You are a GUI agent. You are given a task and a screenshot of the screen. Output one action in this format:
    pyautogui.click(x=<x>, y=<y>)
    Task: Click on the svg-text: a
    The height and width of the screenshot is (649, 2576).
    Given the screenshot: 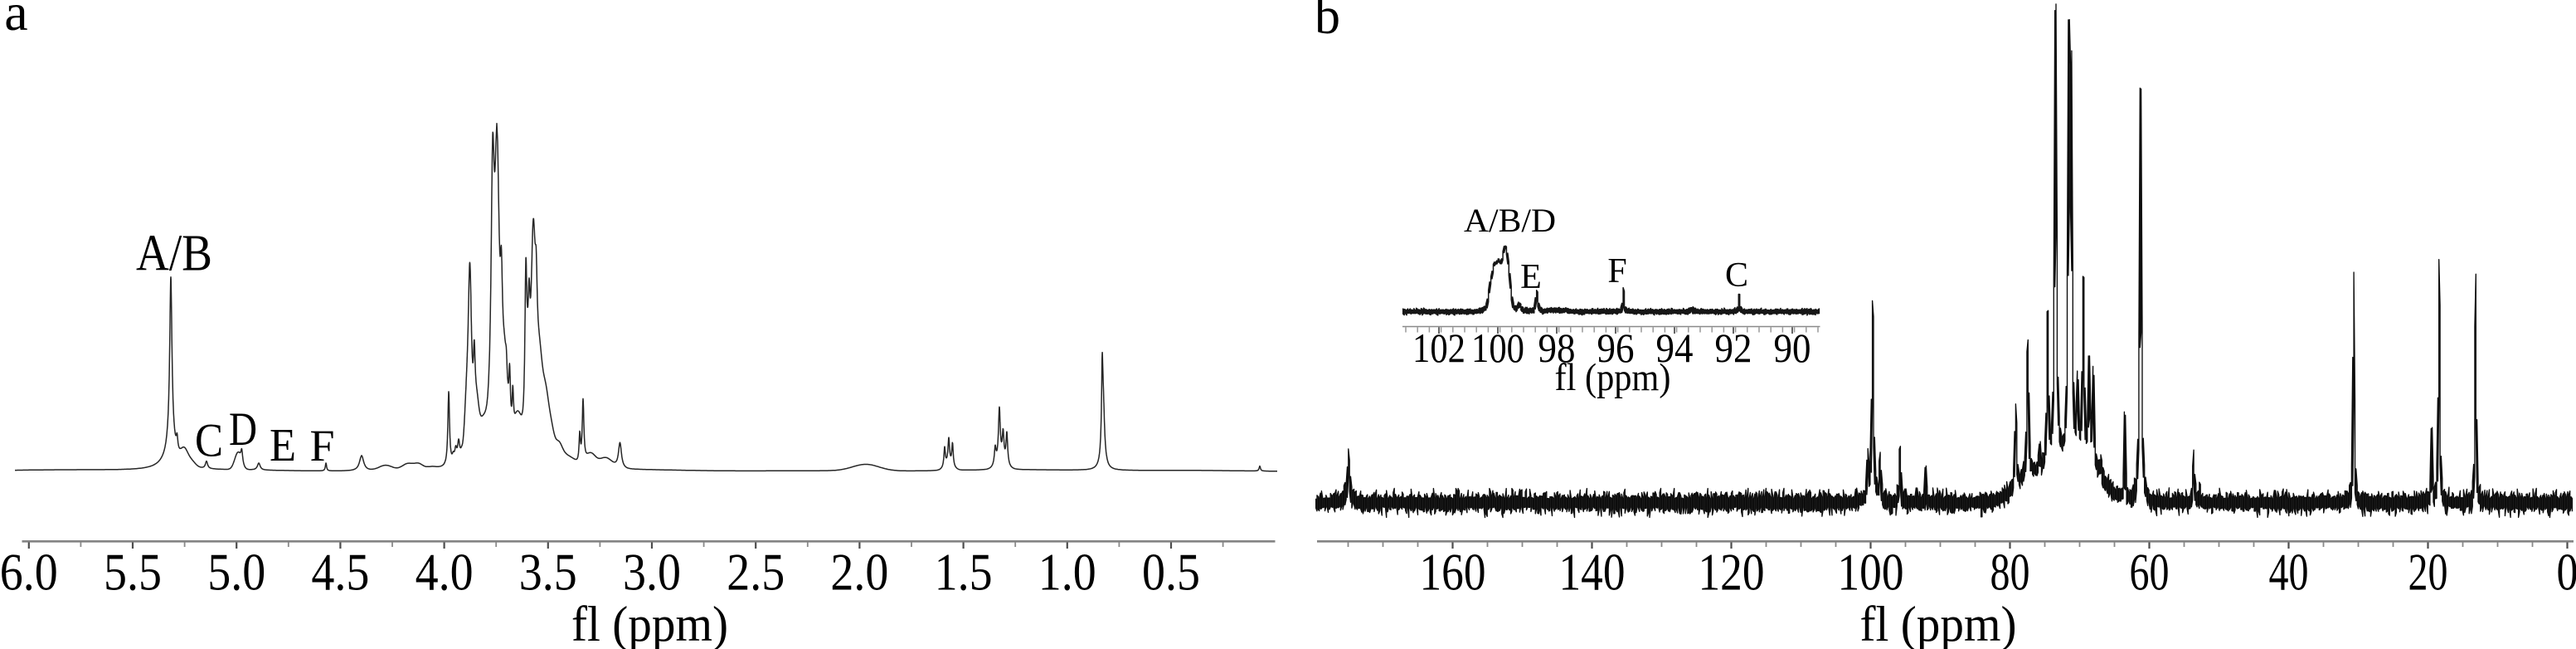 What is the action you would take?
    pyautogui.click(x=16, y=20)
    